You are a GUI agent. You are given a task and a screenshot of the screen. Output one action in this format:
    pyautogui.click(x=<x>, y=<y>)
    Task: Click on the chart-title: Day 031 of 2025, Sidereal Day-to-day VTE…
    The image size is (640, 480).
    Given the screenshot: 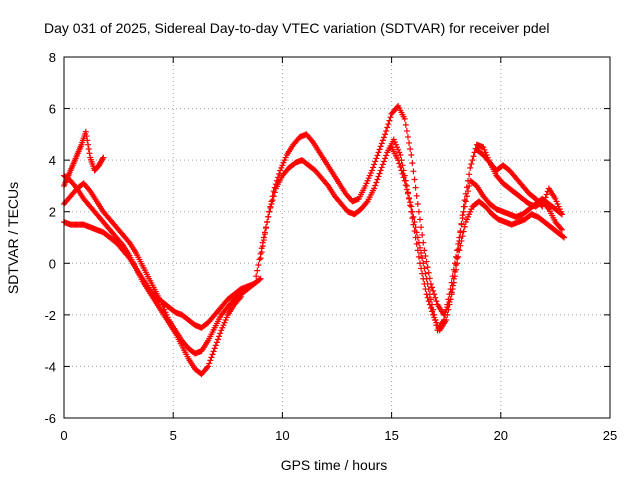 What is the action you would take?
    pyautogui.click(x=297, y=28)
    